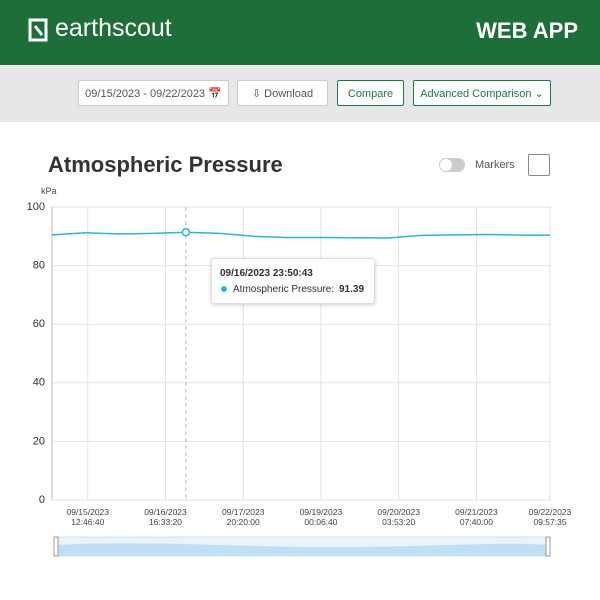  Describe the element at coordinates (42, 500) in the screenshot. I see `y-tick-label: 0` at that location.